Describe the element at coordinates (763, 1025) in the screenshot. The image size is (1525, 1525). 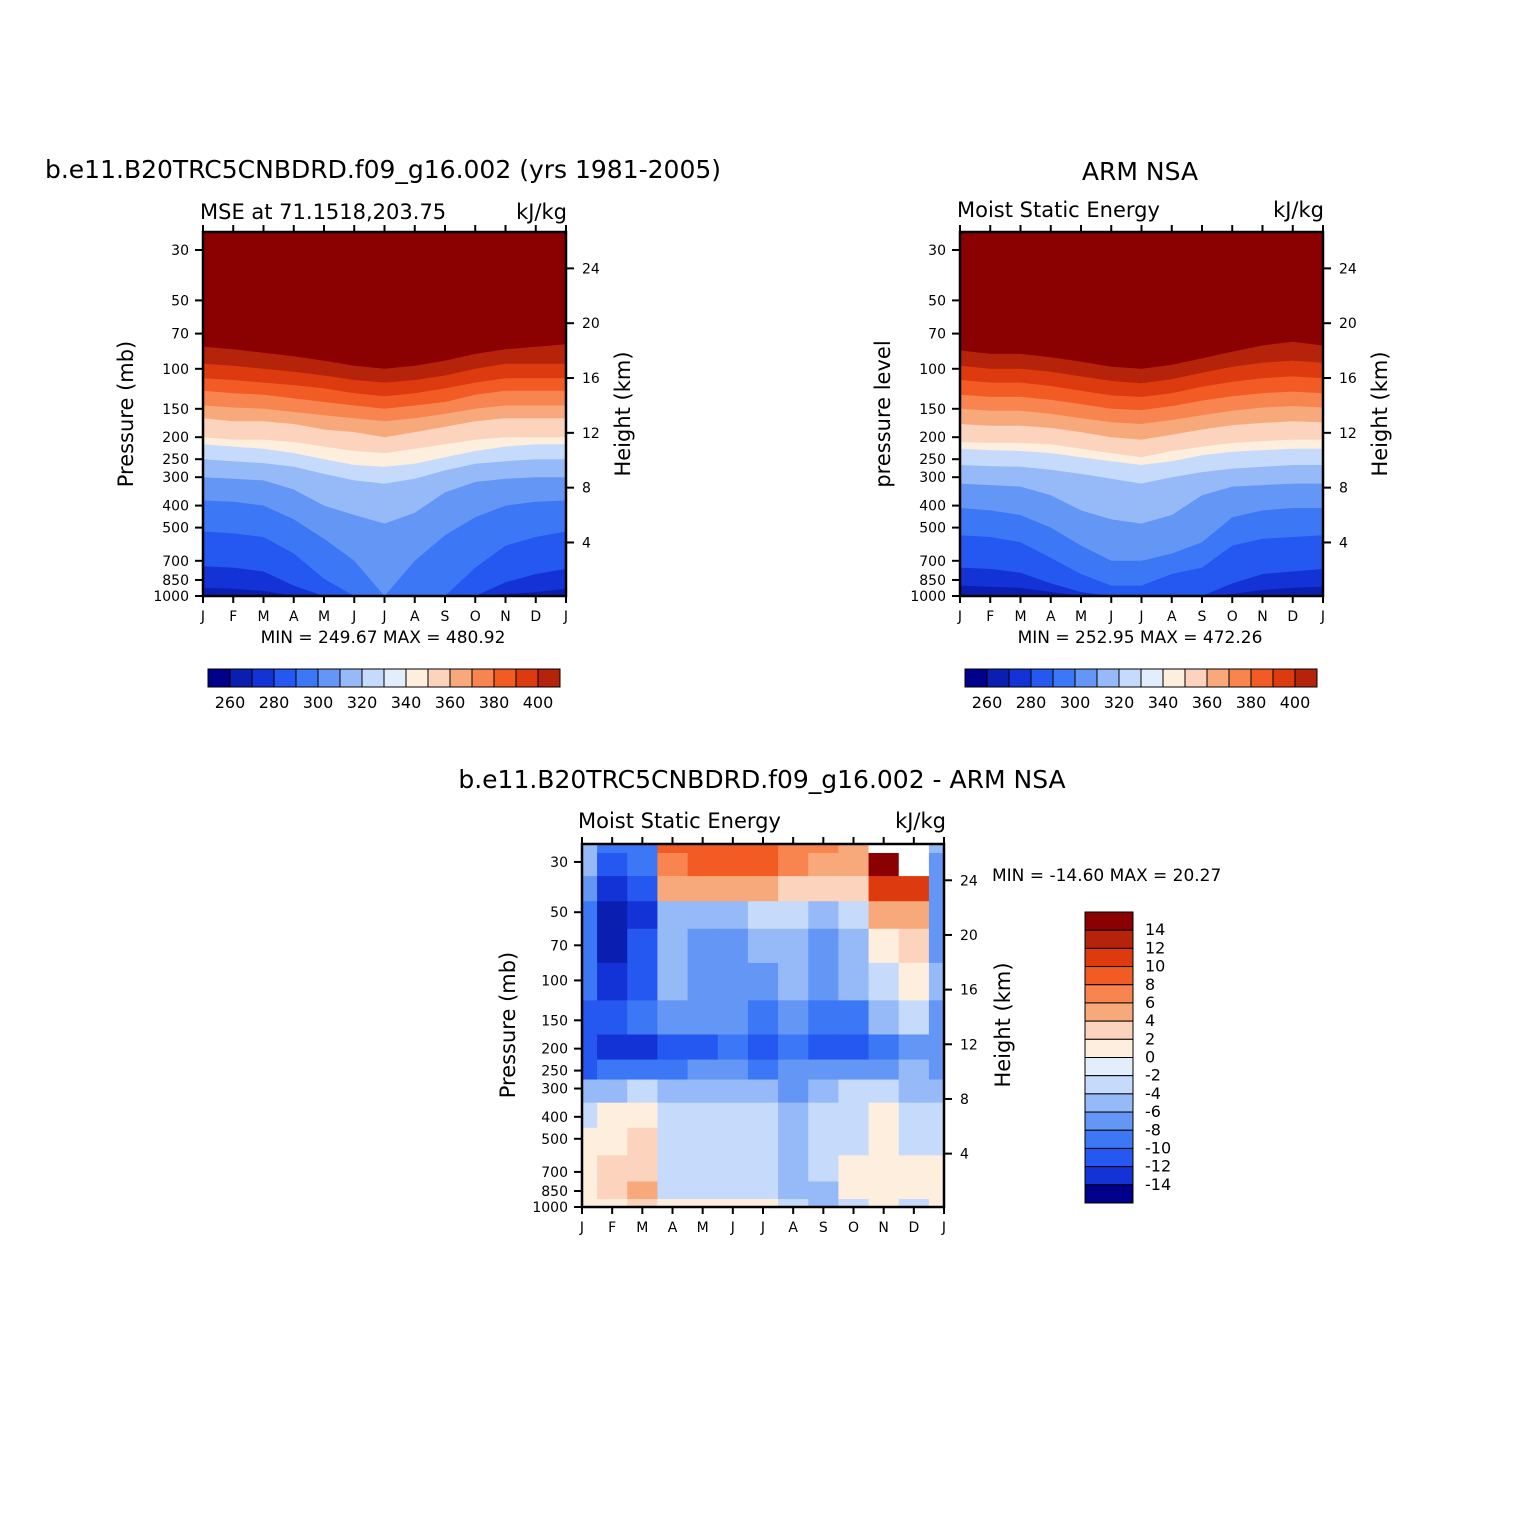
I see `panel-diff-frame` at that location.